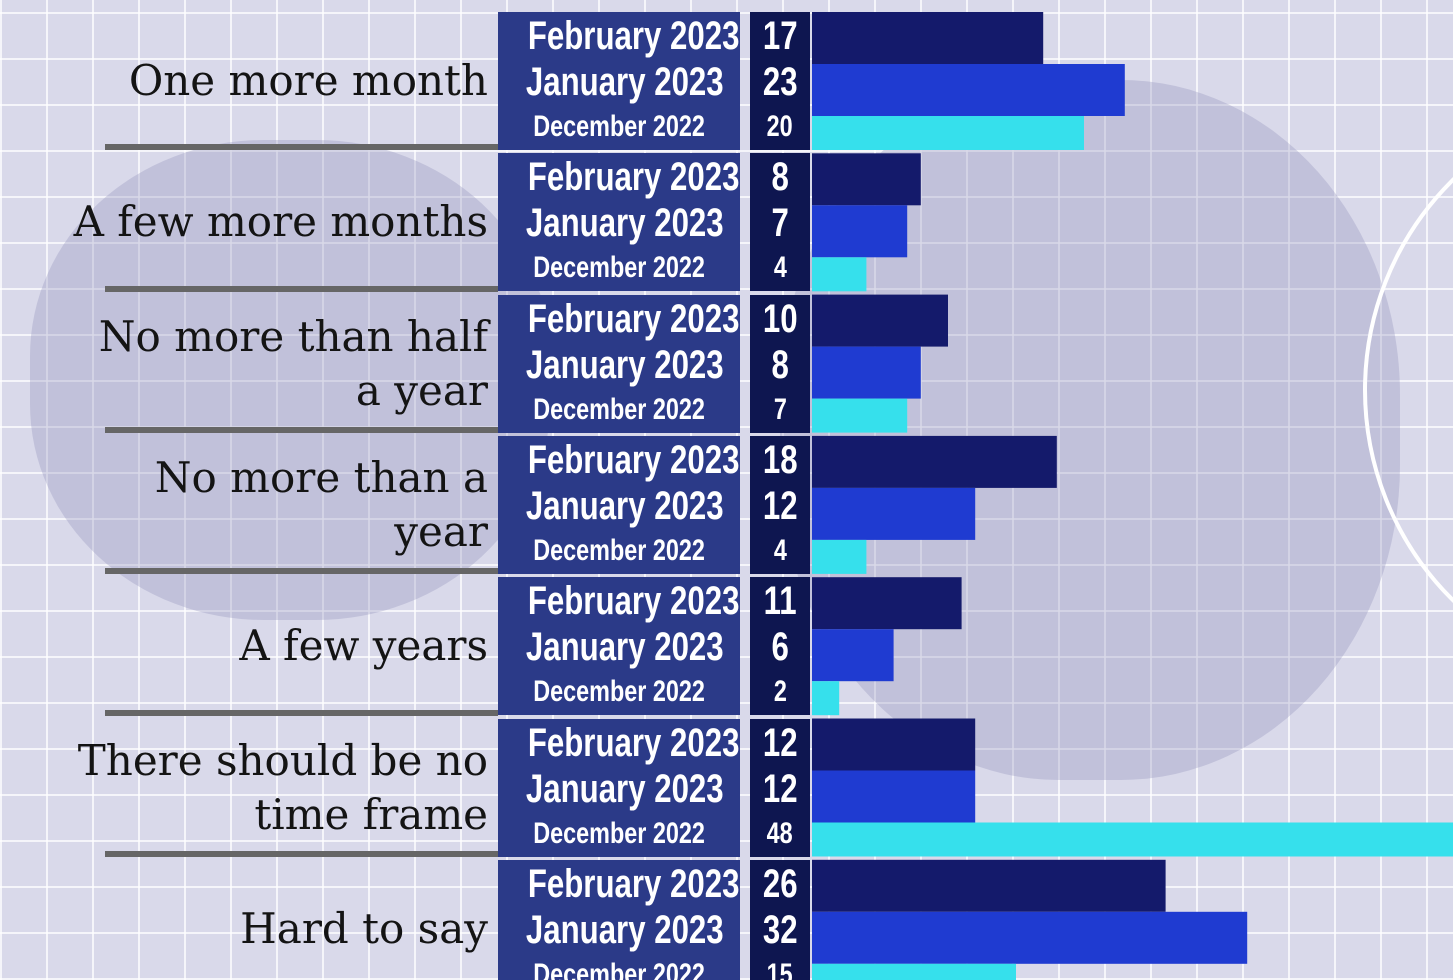 The height and width of the screenshot is (980, 1453). I want to click on category-text: A few years, so click(363, 646).